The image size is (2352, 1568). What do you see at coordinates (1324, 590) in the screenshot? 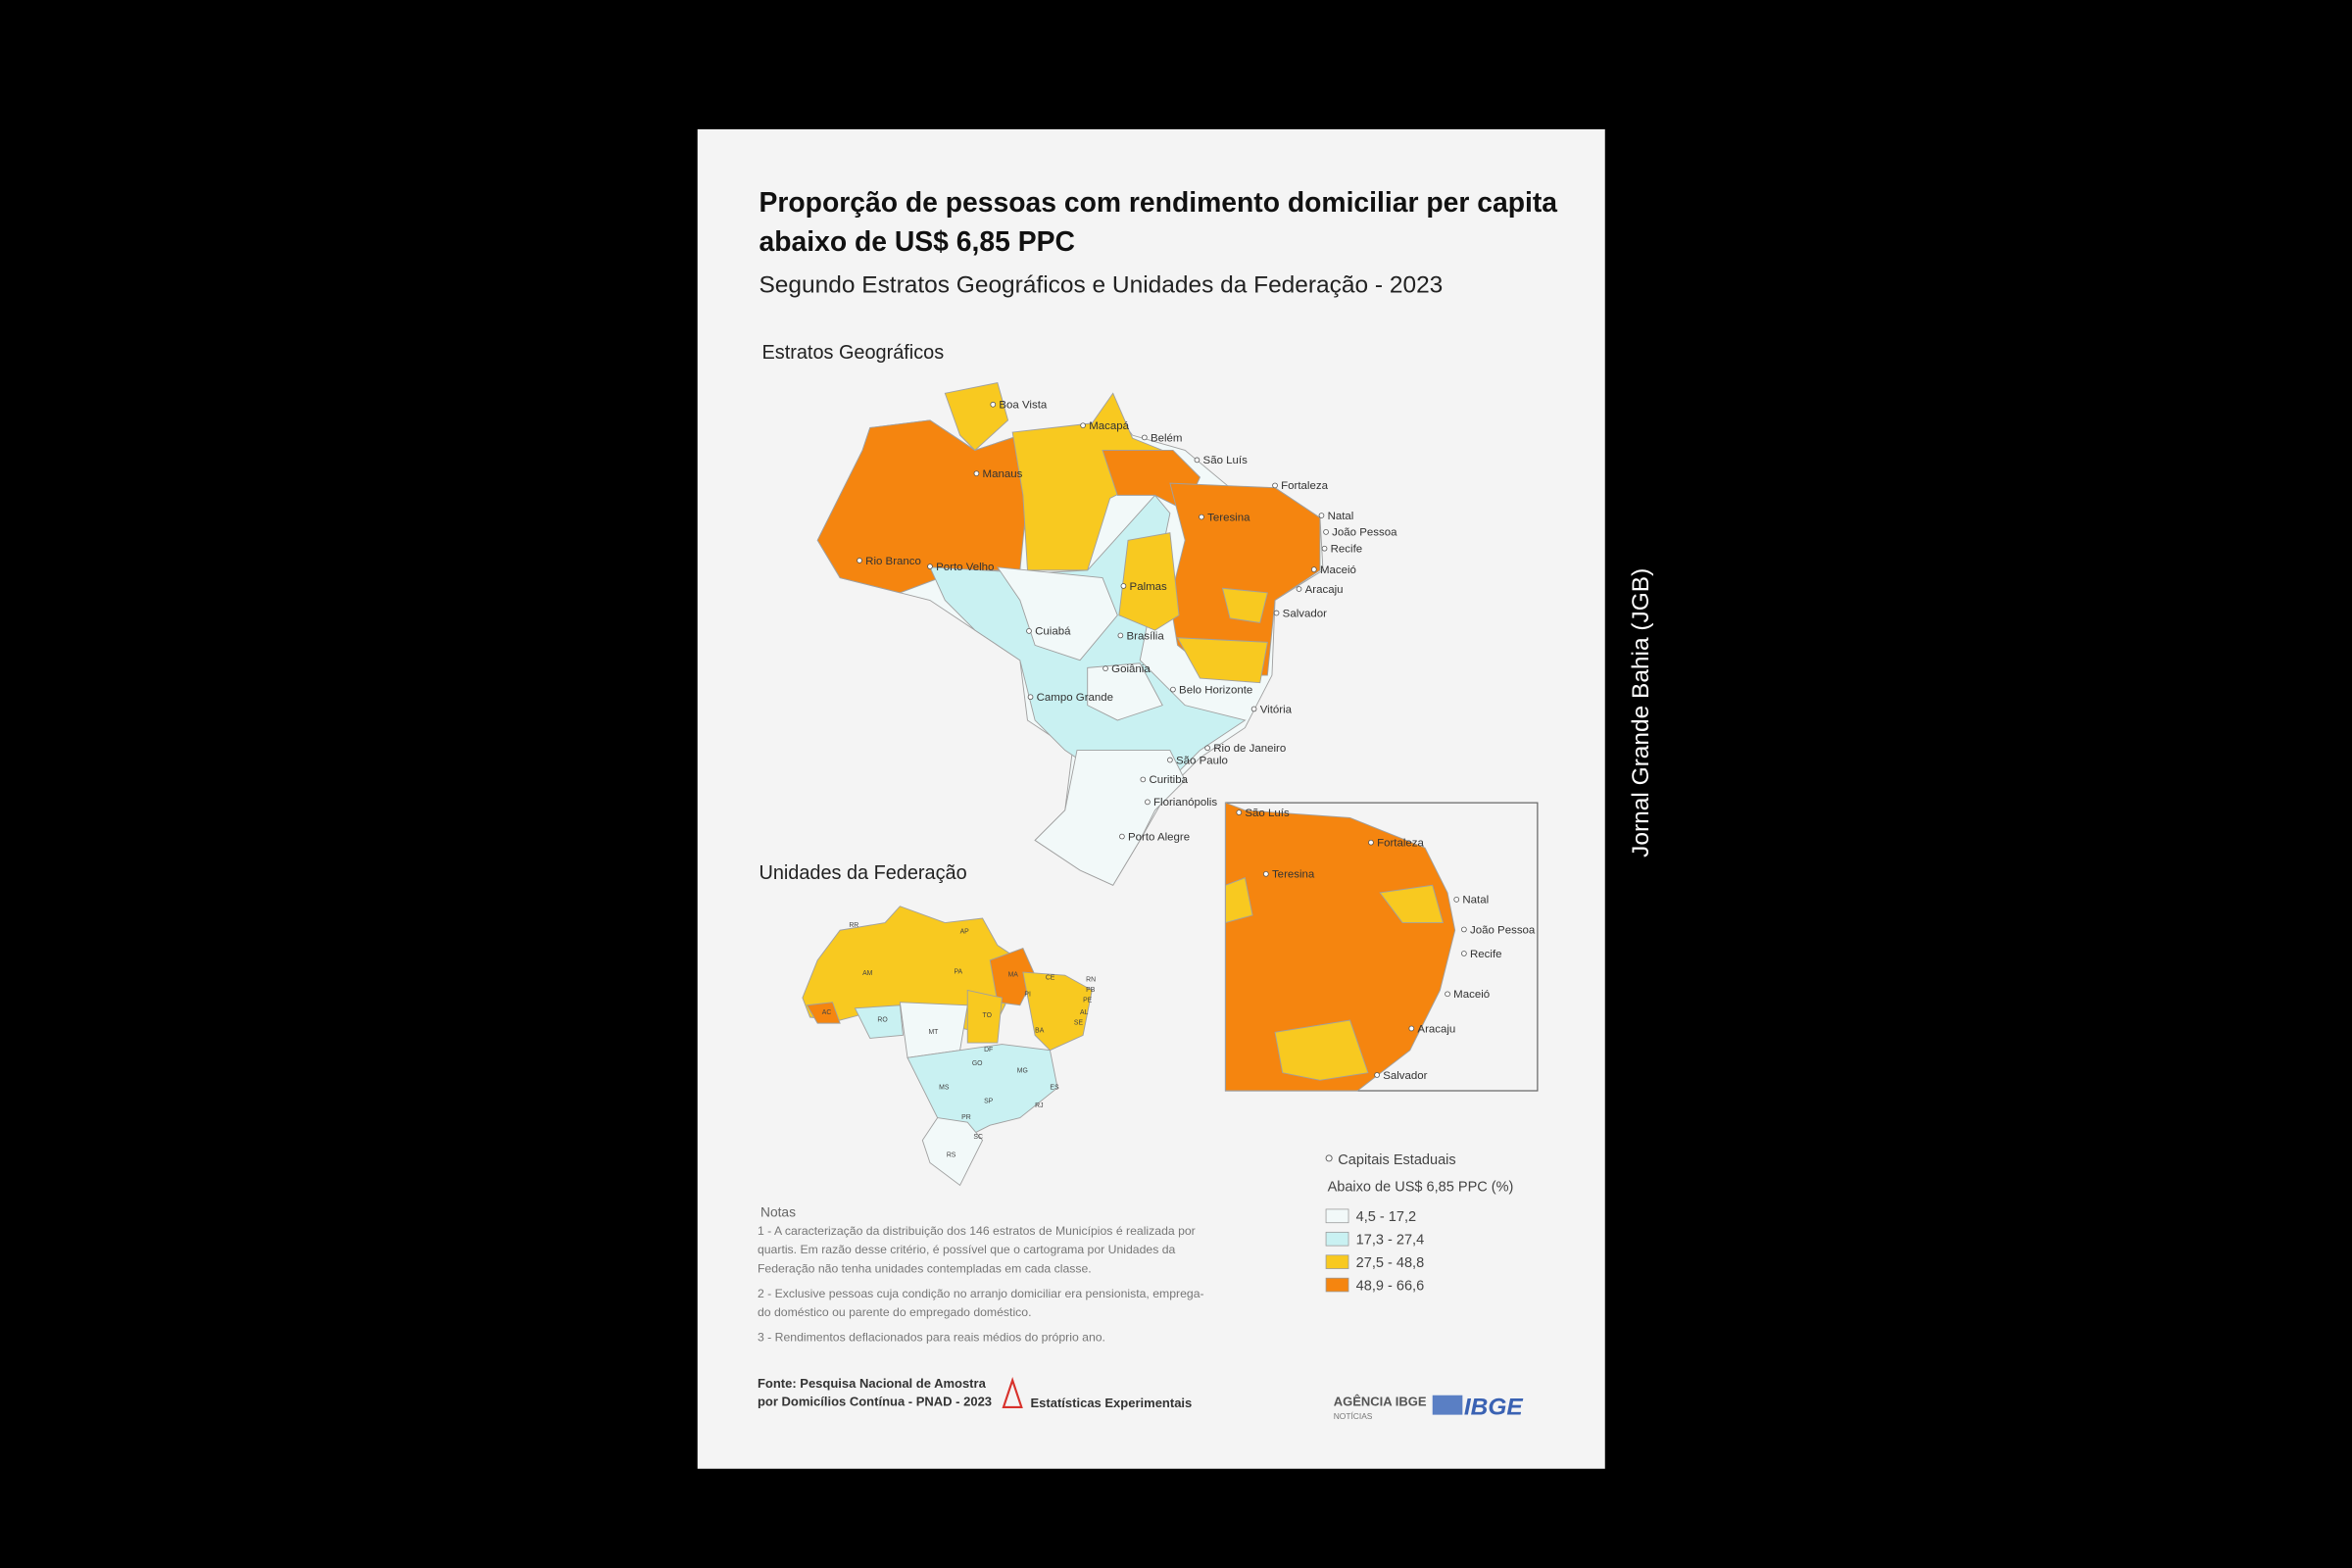
I see `capital-label: Aracaju` at bounding box center [1324, 590].